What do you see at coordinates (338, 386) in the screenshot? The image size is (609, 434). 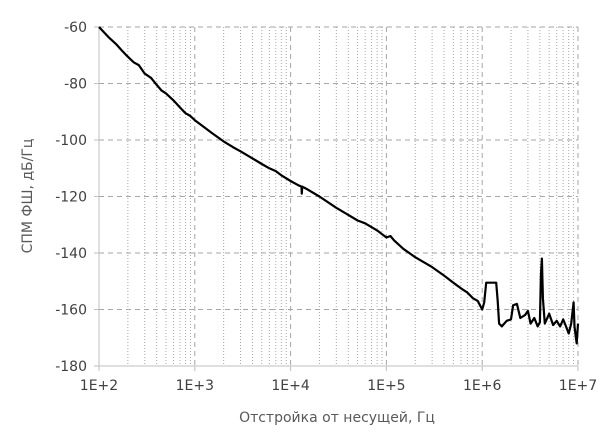 I see `x-tick-labels: 1E+2 1E+3 1E+4 1E+5 1E+6 1E+7` at bounding box center [338, 386].